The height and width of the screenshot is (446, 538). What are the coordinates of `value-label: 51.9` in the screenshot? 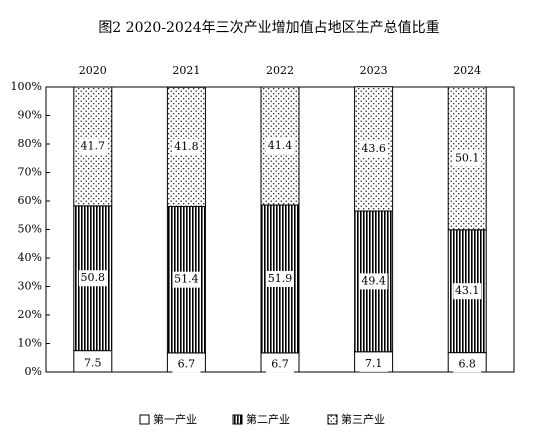 It's located at (280, 278).